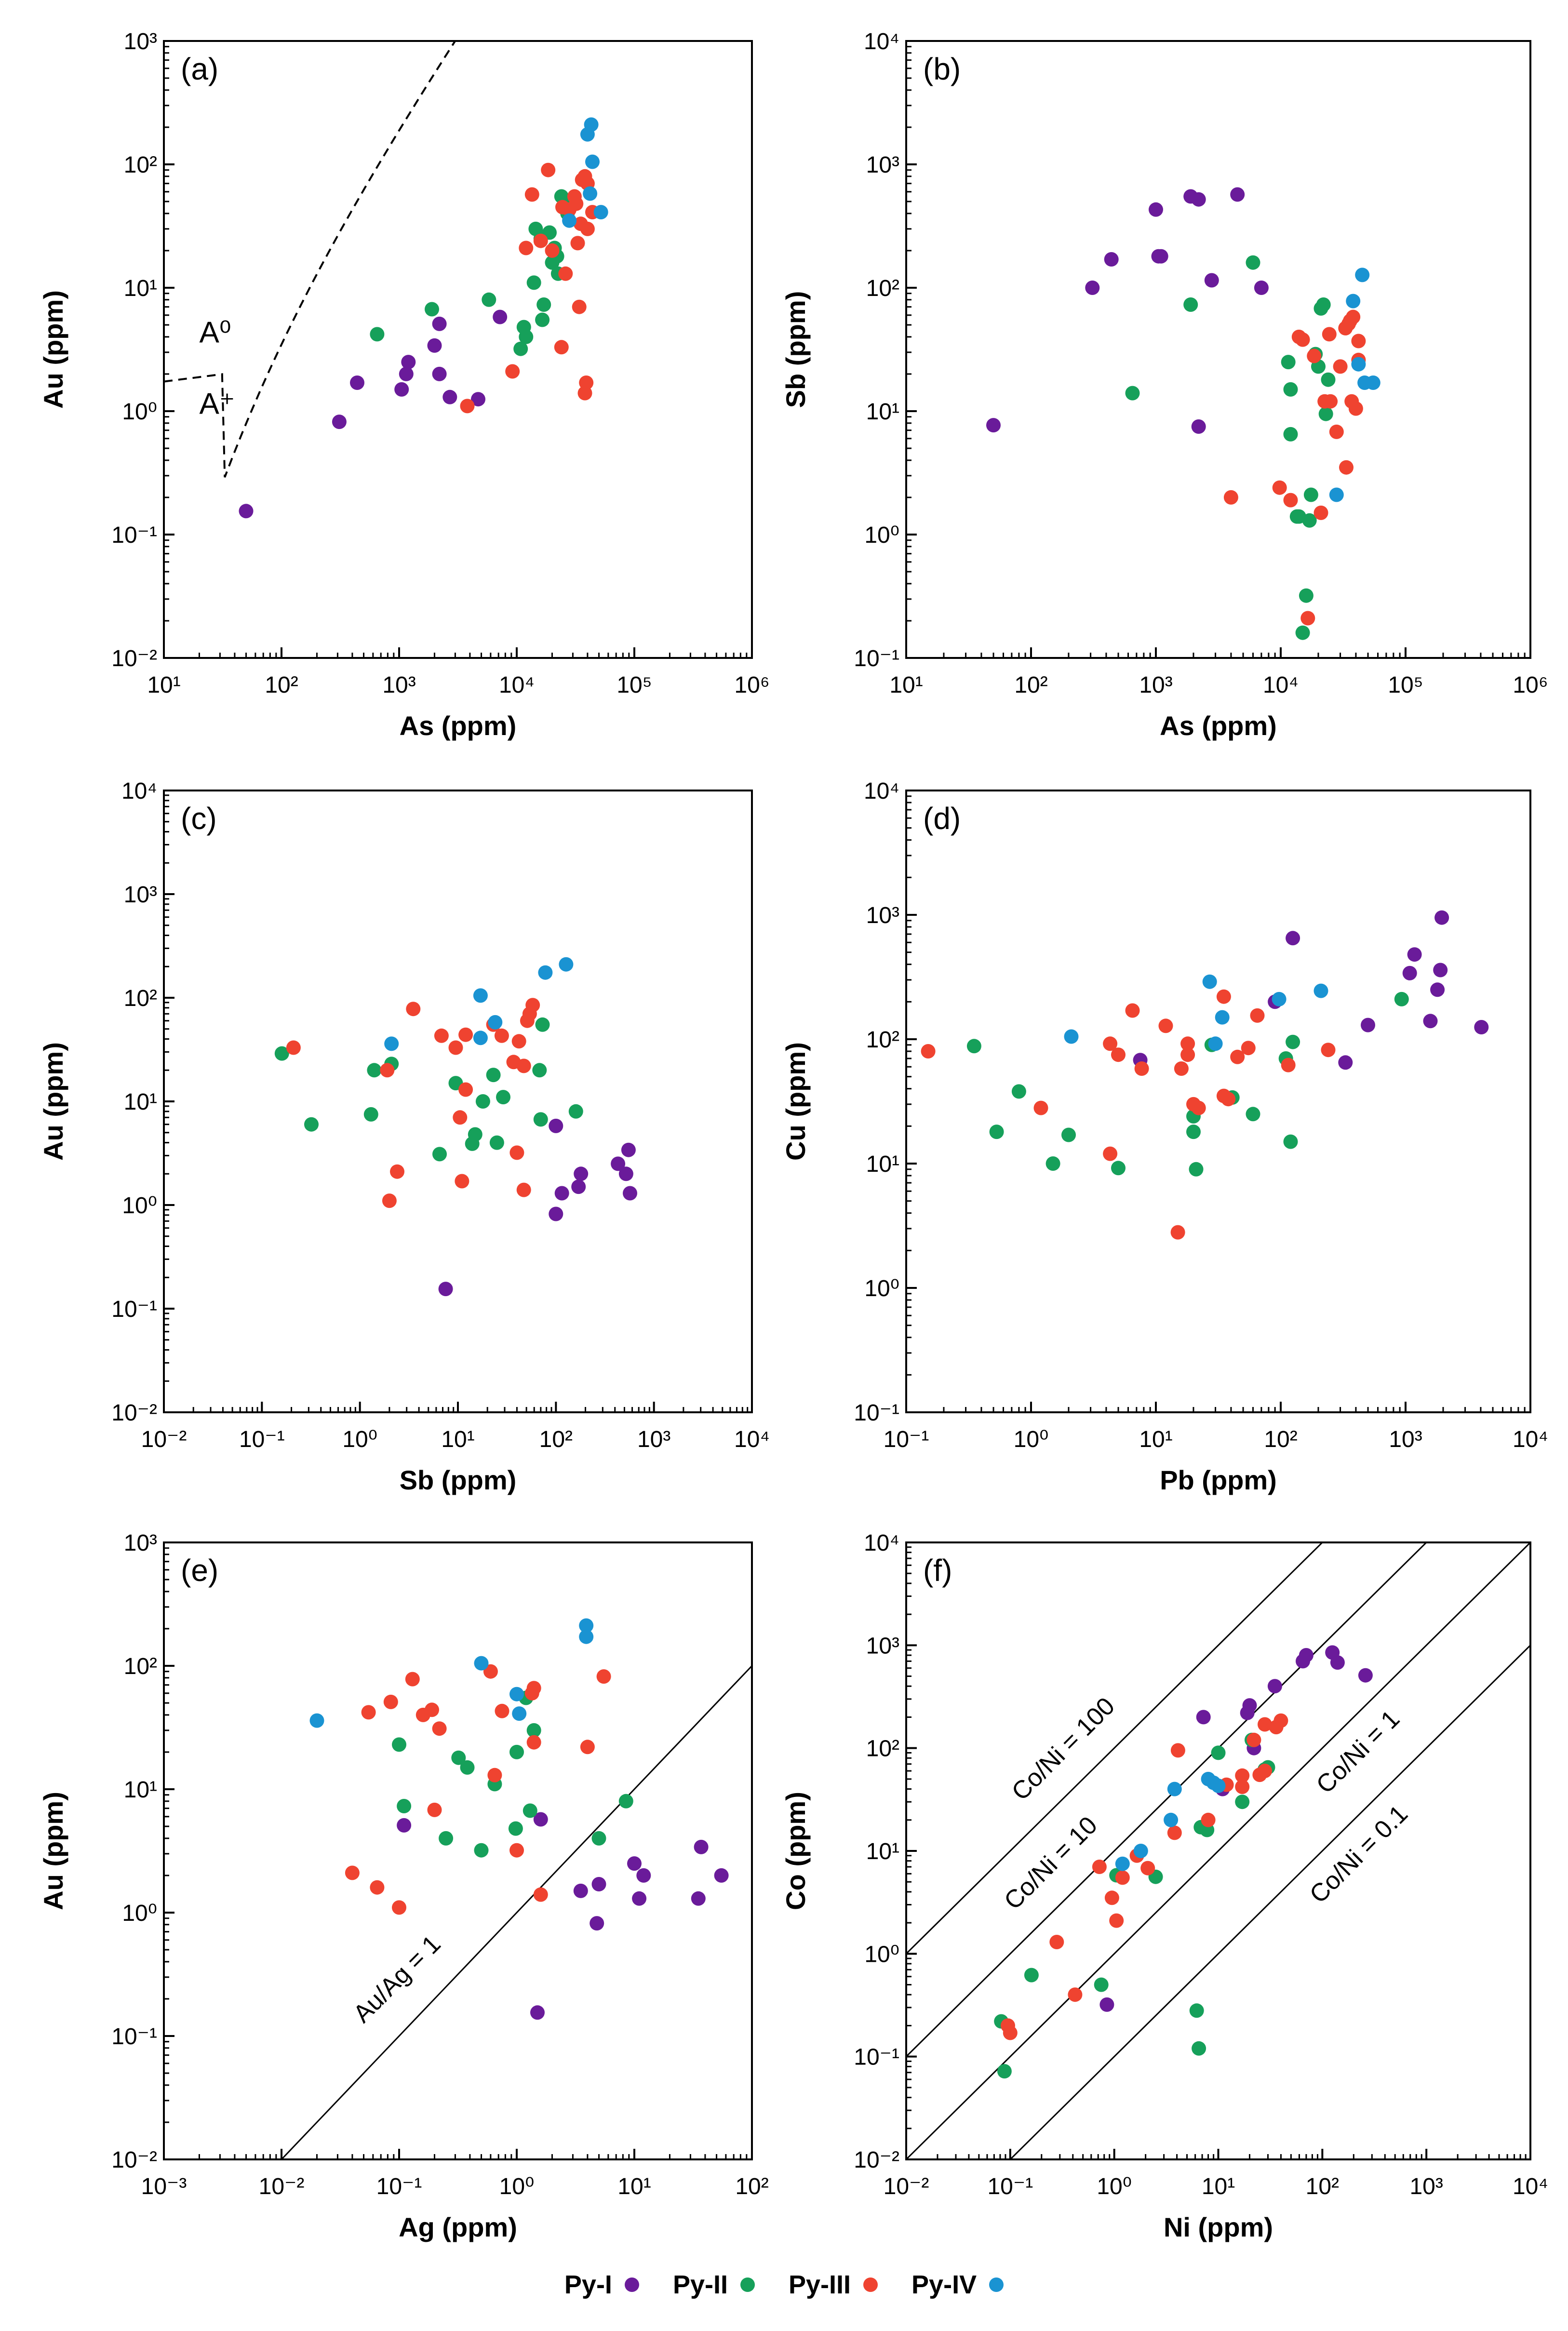 This screenshot has width=1568, height=2331. Describe the element at coordinates (1030, 685) in the screenshot. I see `x-tick-label: 10²` at that location.